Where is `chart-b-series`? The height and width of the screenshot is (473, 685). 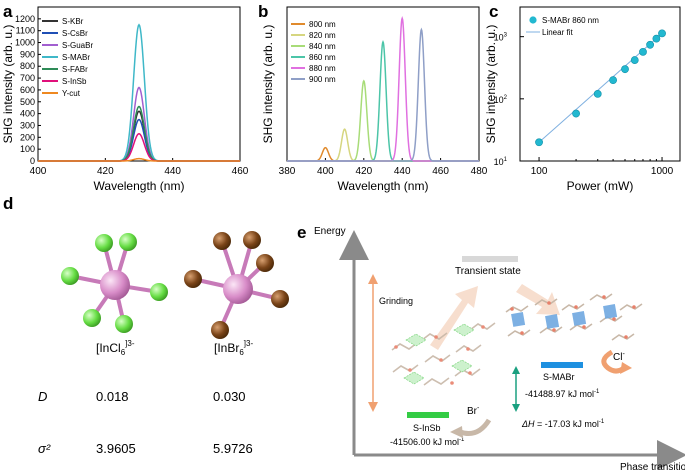 chart-b-series is located at coordinates (383, 88).